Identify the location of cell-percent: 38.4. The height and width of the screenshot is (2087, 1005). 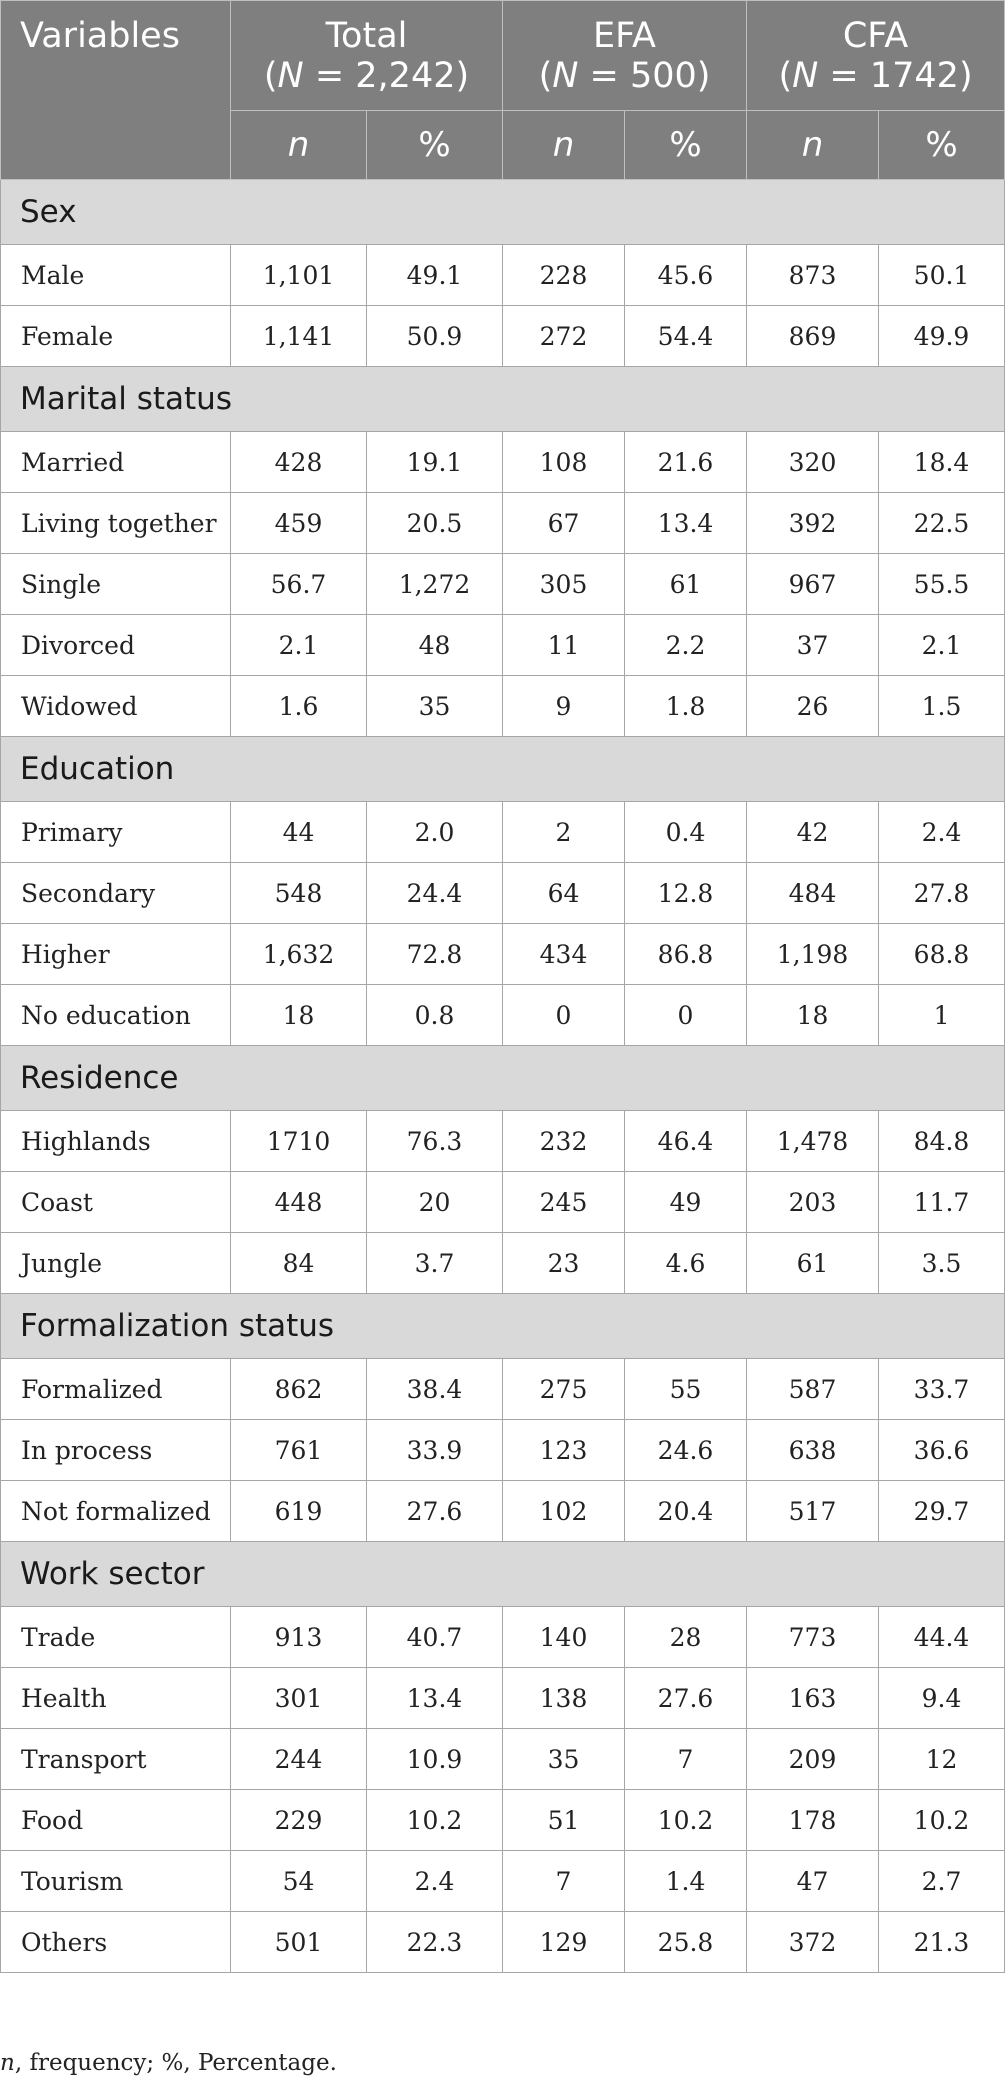
(434, 1389).